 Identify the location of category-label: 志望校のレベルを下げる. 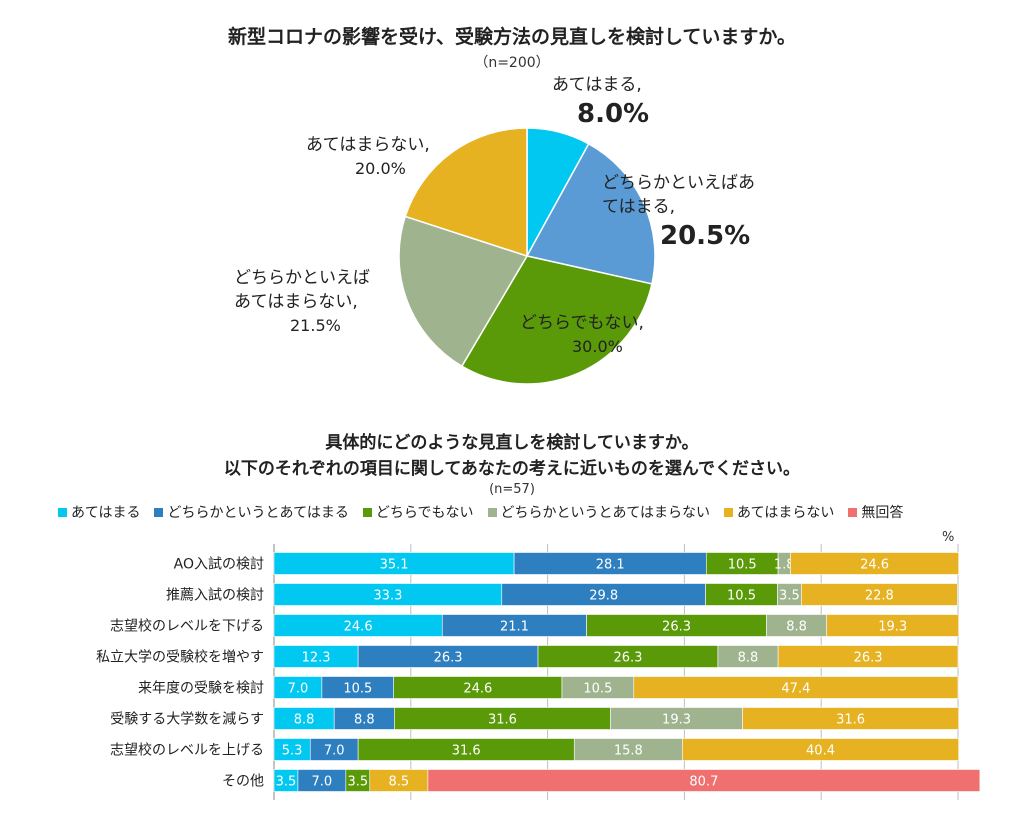
(187, 626).